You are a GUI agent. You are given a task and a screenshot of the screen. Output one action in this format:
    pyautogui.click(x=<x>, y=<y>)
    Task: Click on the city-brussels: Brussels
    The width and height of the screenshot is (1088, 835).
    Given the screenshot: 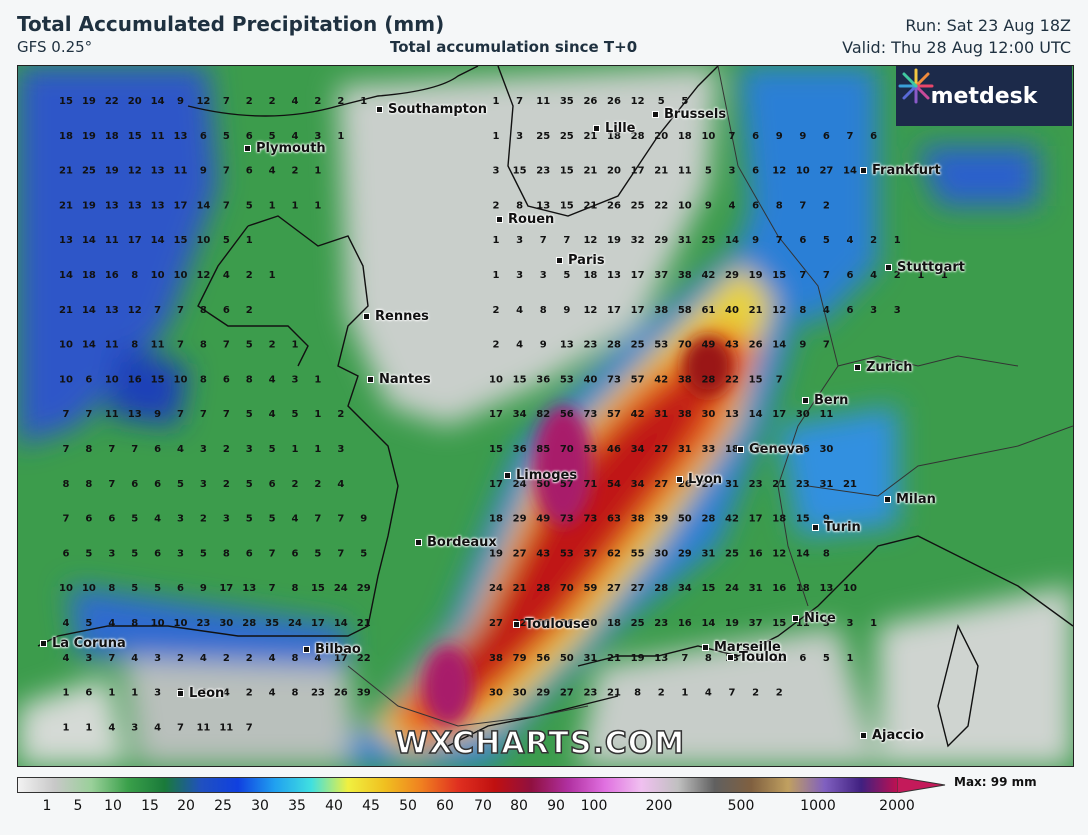 What is the action you would take?
    pyautogui.click(x=689, y=114)
    